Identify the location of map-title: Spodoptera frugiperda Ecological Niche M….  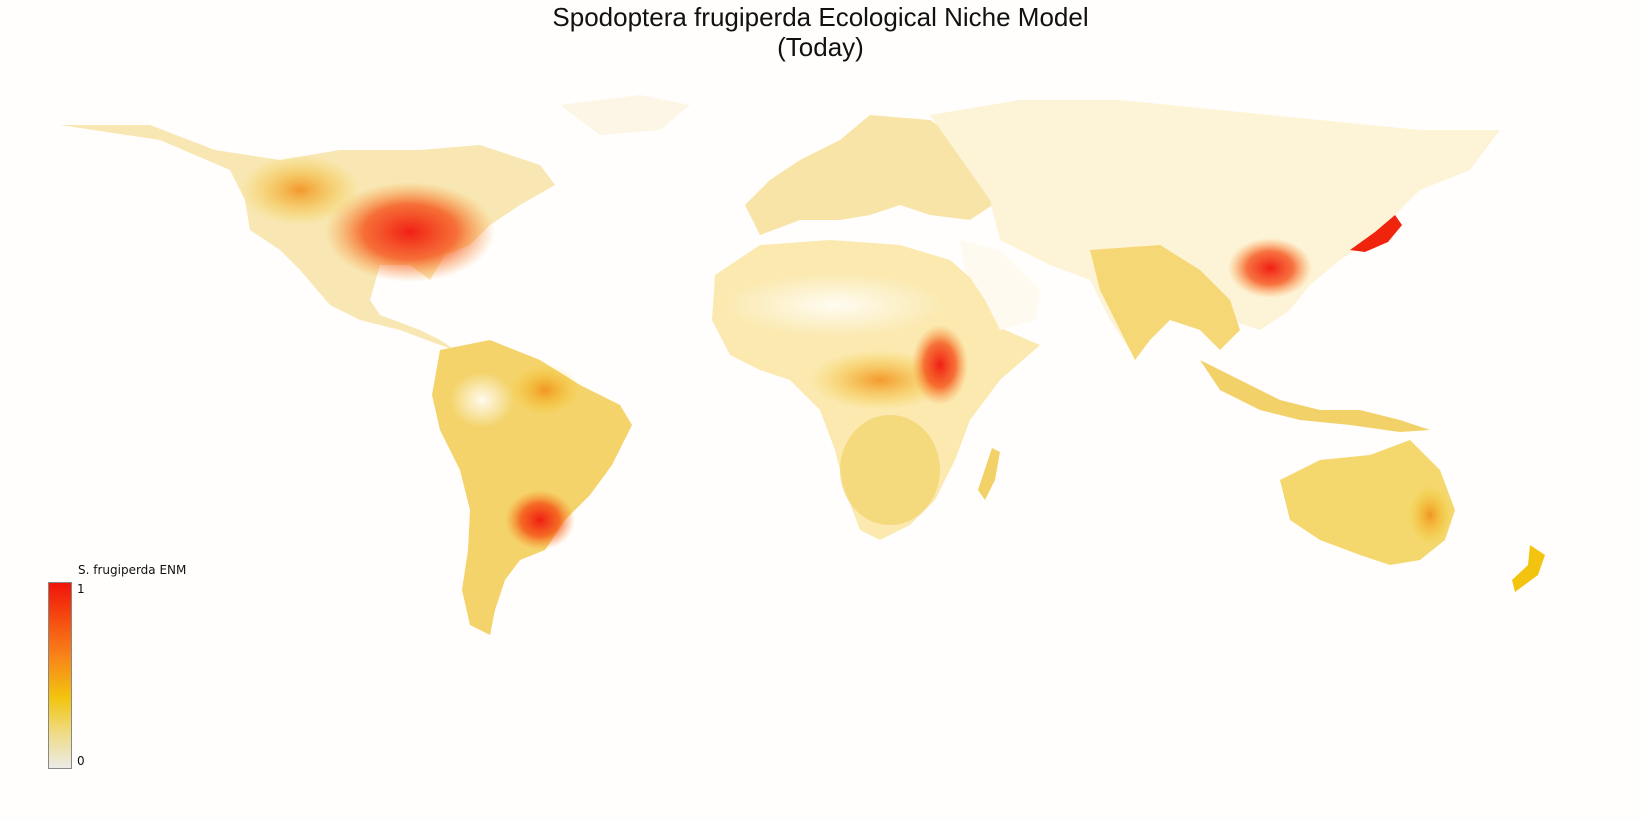
(820, 32).